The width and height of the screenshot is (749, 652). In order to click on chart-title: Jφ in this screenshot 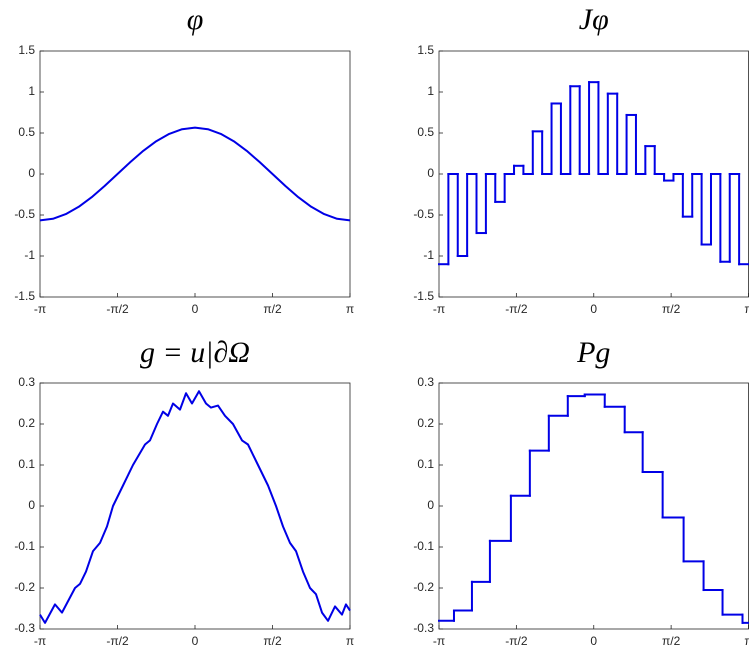, I will do `click(594, 19)`.